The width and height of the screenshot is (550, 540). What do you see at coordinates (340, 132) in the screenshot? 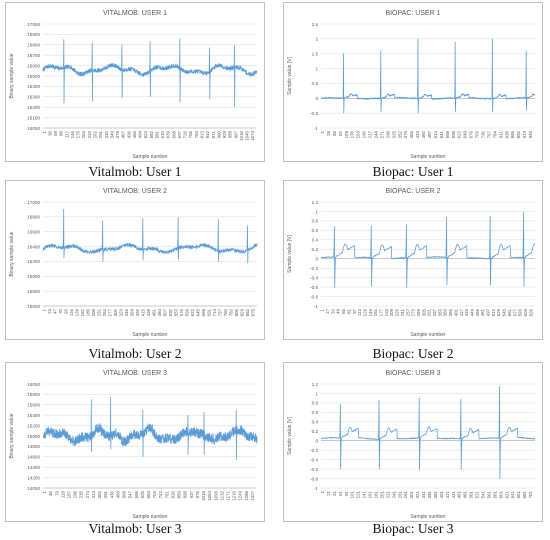
I see `x-tick-label: 82` at bounding box center [340, 132].